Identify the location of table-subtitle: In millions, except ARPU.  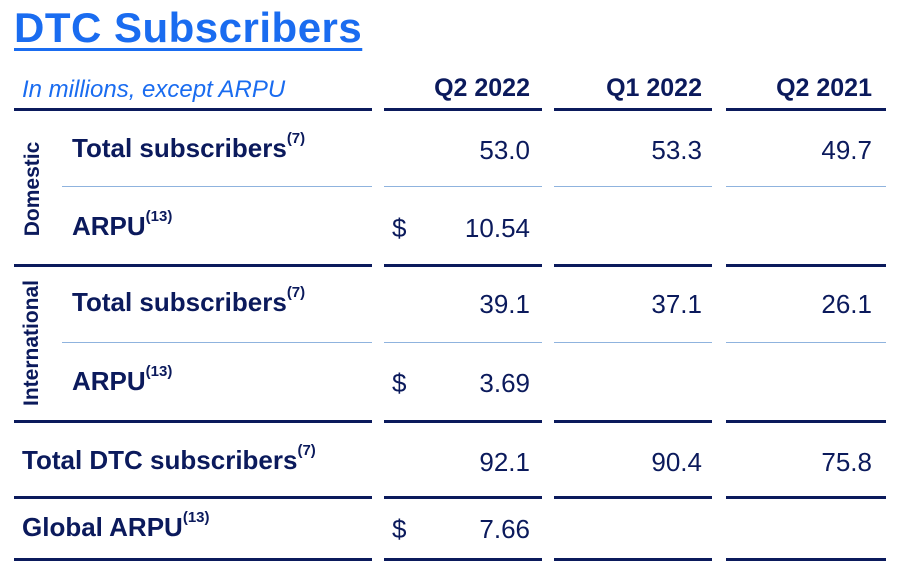
(154, 89).